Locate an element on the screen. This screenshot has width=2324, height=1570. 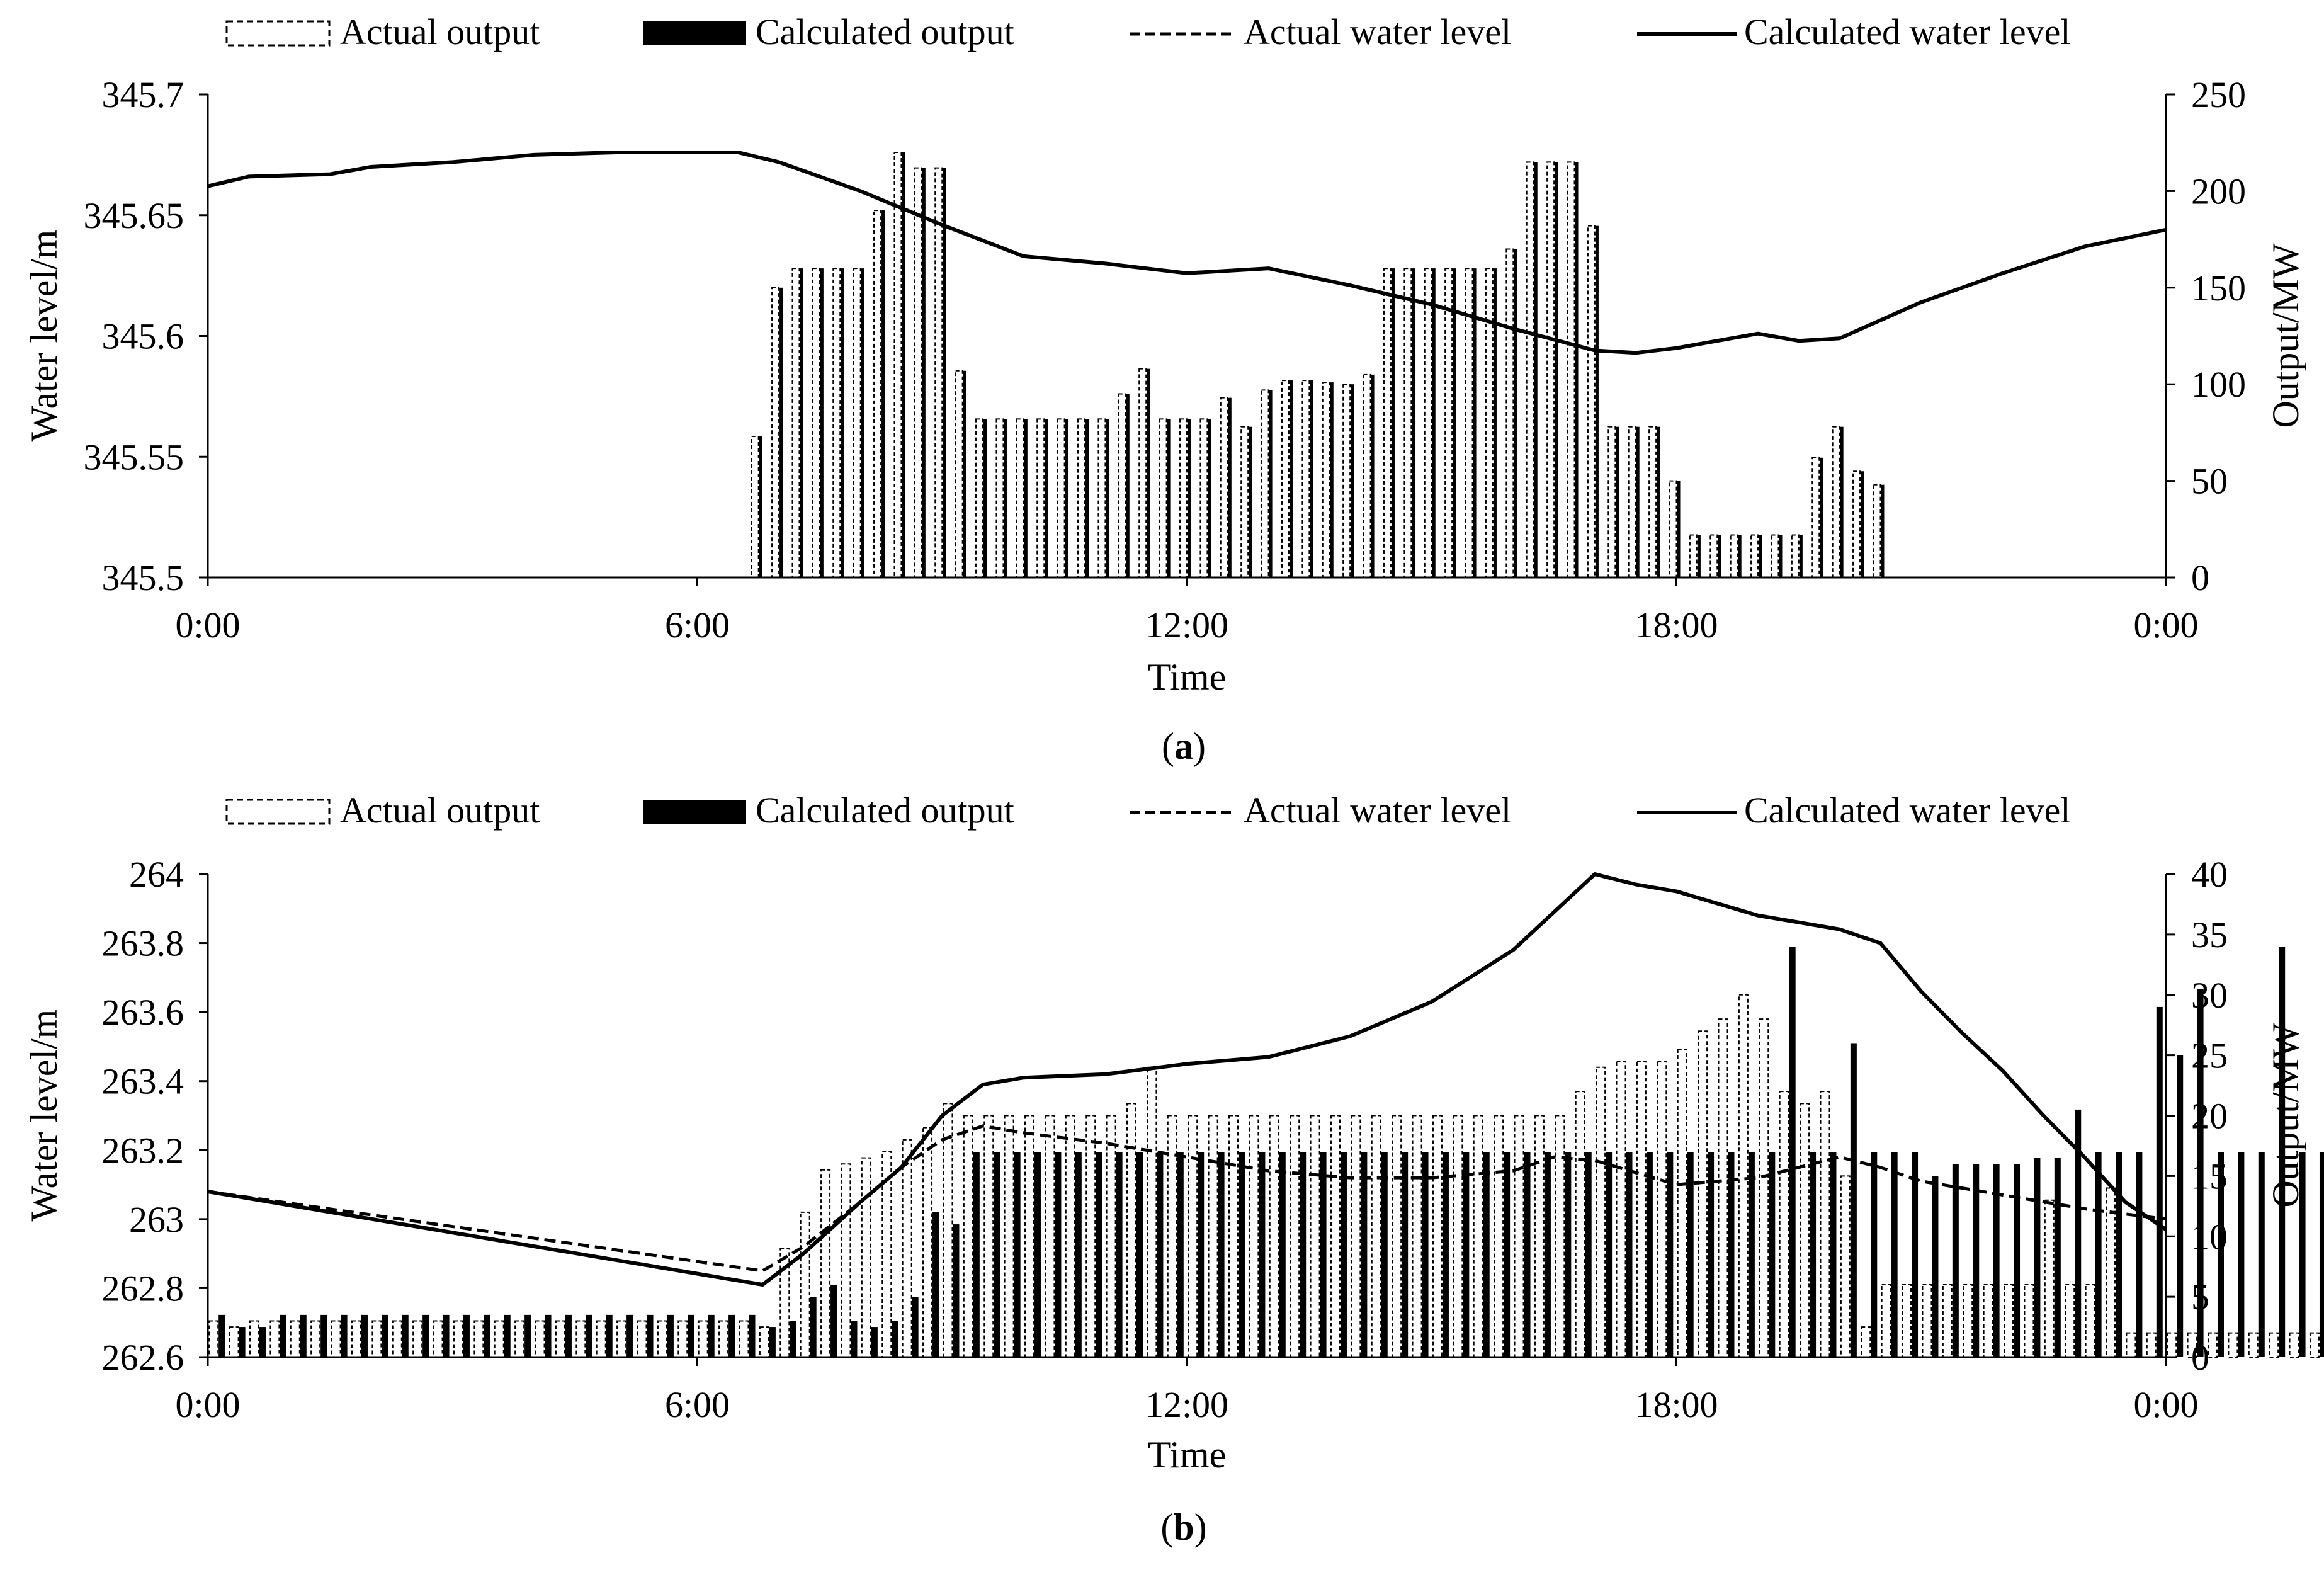
y-tick-label-left: 262.6 is located at coordinates (143, 1357).